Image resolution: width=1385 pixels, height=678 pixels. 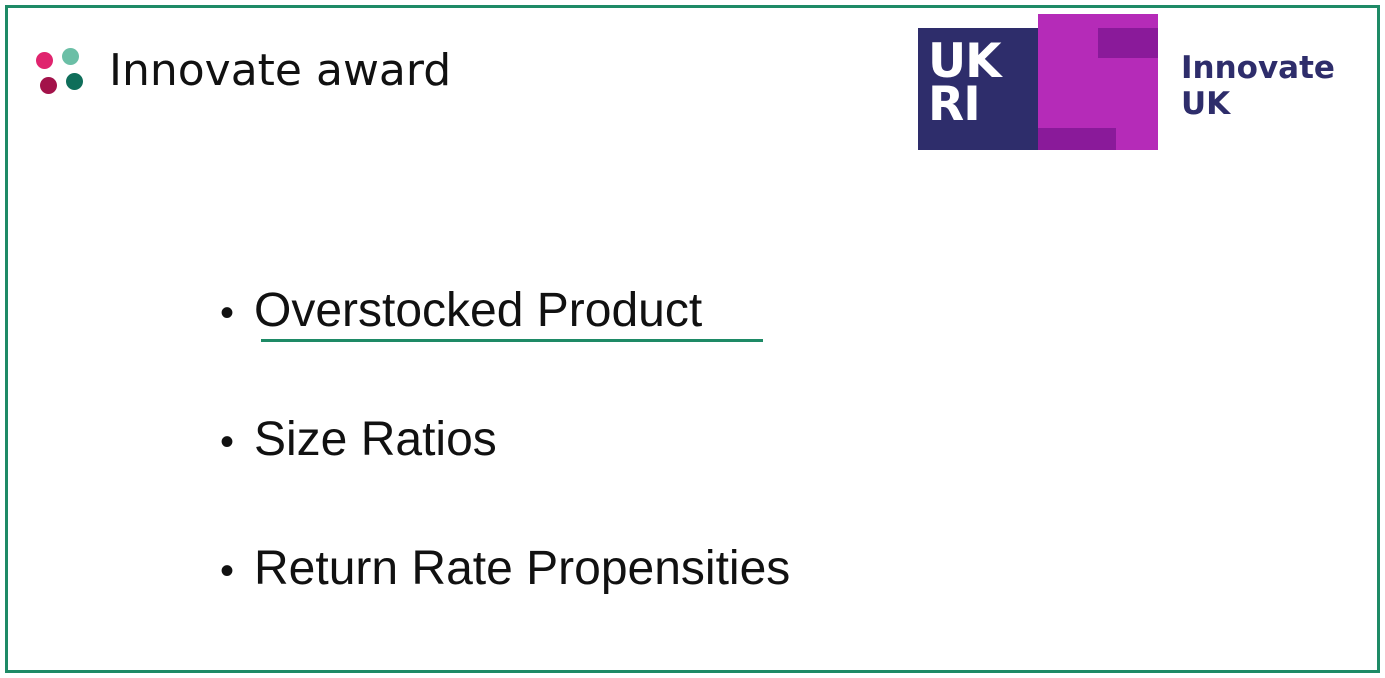 I want to click on logo-letters: UK RI, so click(x=981, y=83).